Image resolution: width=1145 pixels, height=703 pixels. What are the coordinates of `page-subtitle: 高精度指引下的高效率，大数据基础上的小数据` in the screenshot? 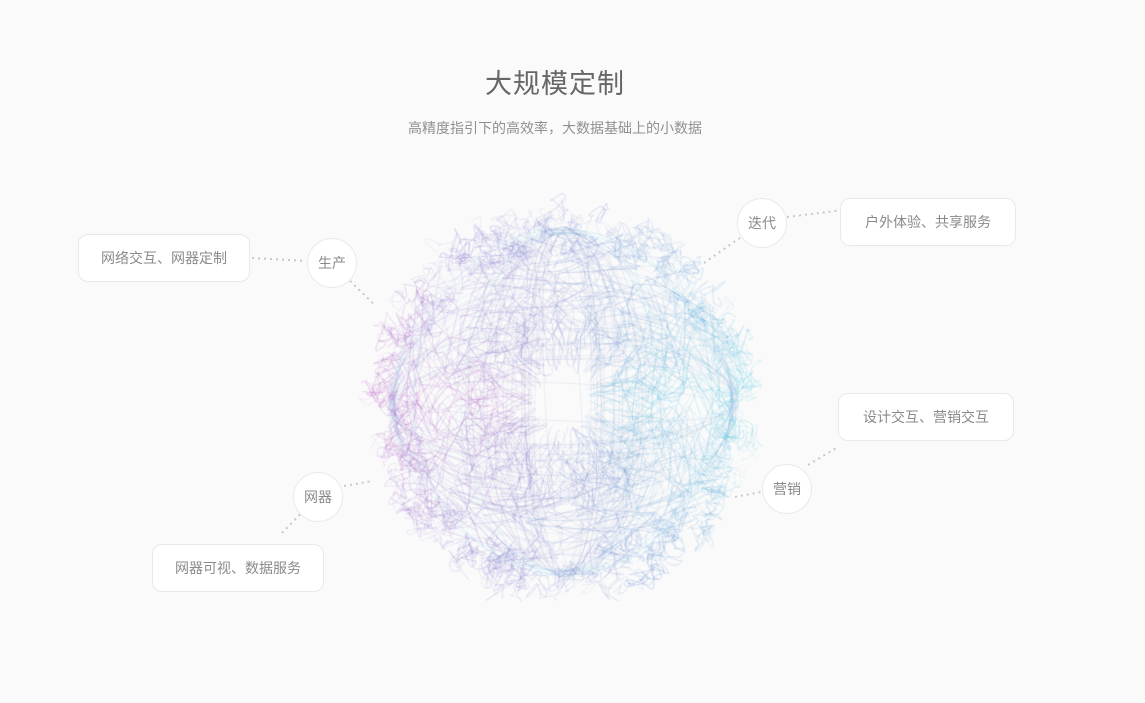 It's located at (555, 128).